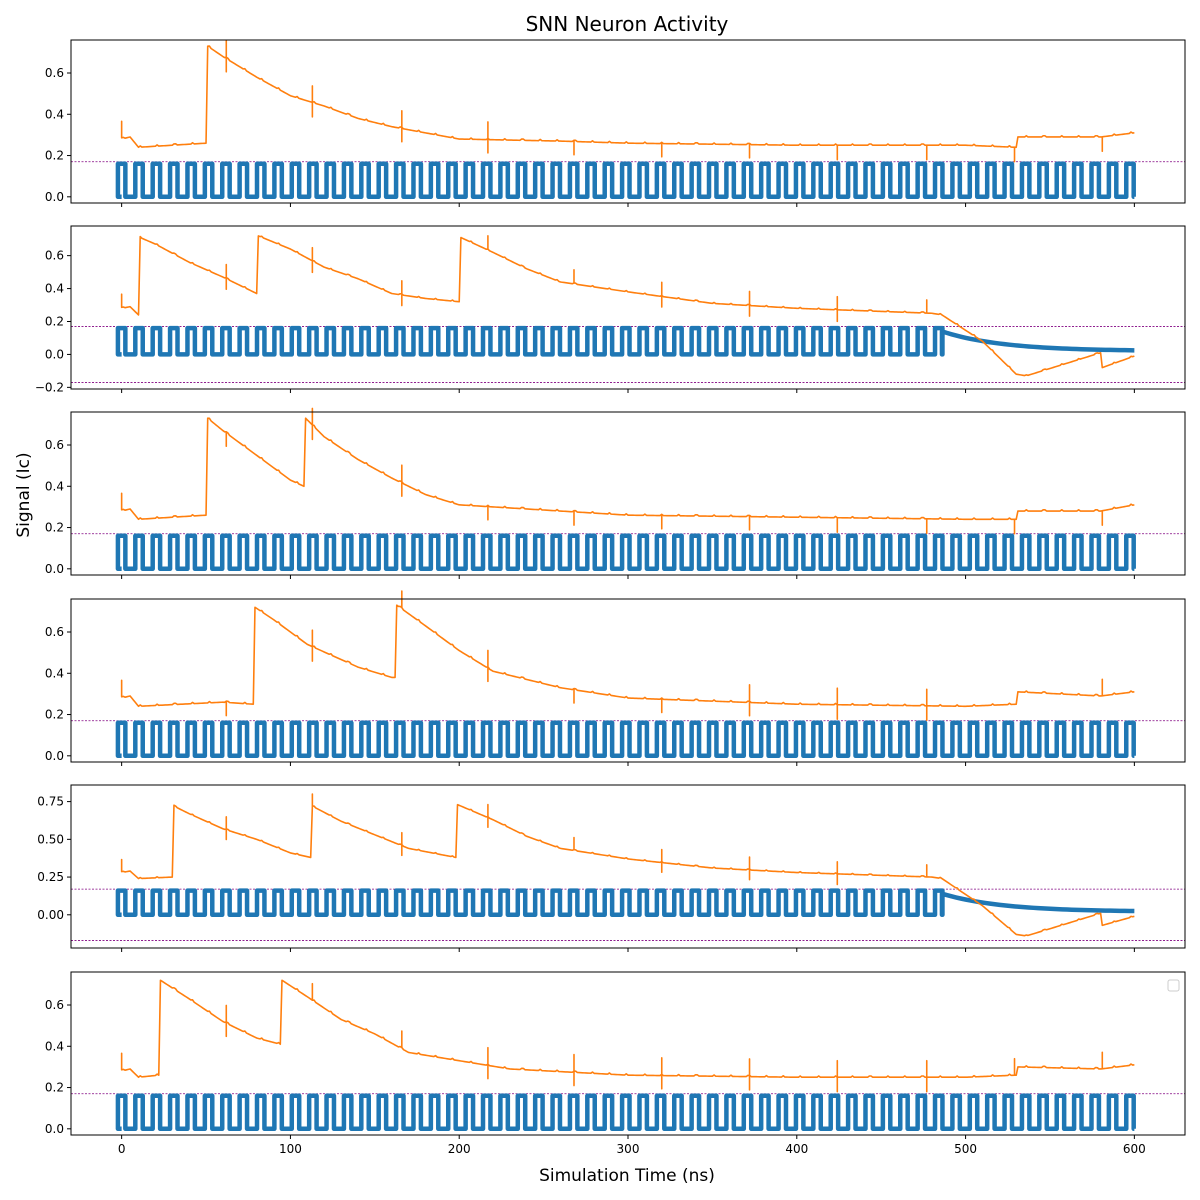 This screenshot has height=1200, width=1200. What do you see at coordinates (1173, 985) in the screenshot?
I see `legend-box` at bounding box center [1173, 985].